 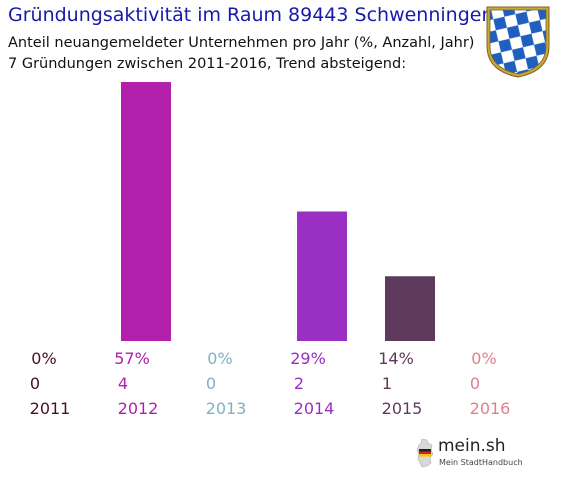 What do you see at coordinates (410, 308) in the screenshot?
I see `bar-2015` at bounding box center [410, 308].